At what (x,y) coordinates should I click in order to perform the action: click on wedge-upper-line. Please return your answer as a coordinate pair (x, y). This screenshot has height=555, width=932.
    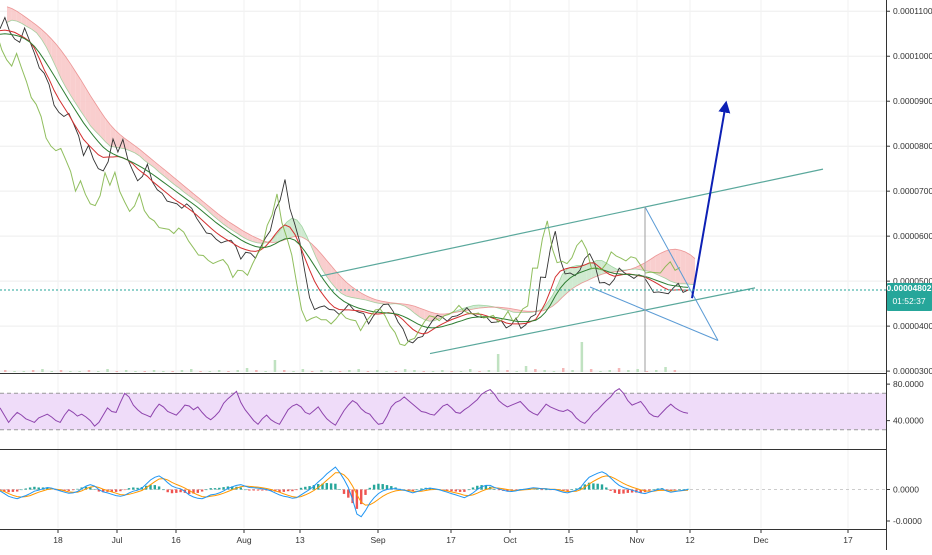
    Looking at the image, I should click on (681, 273).